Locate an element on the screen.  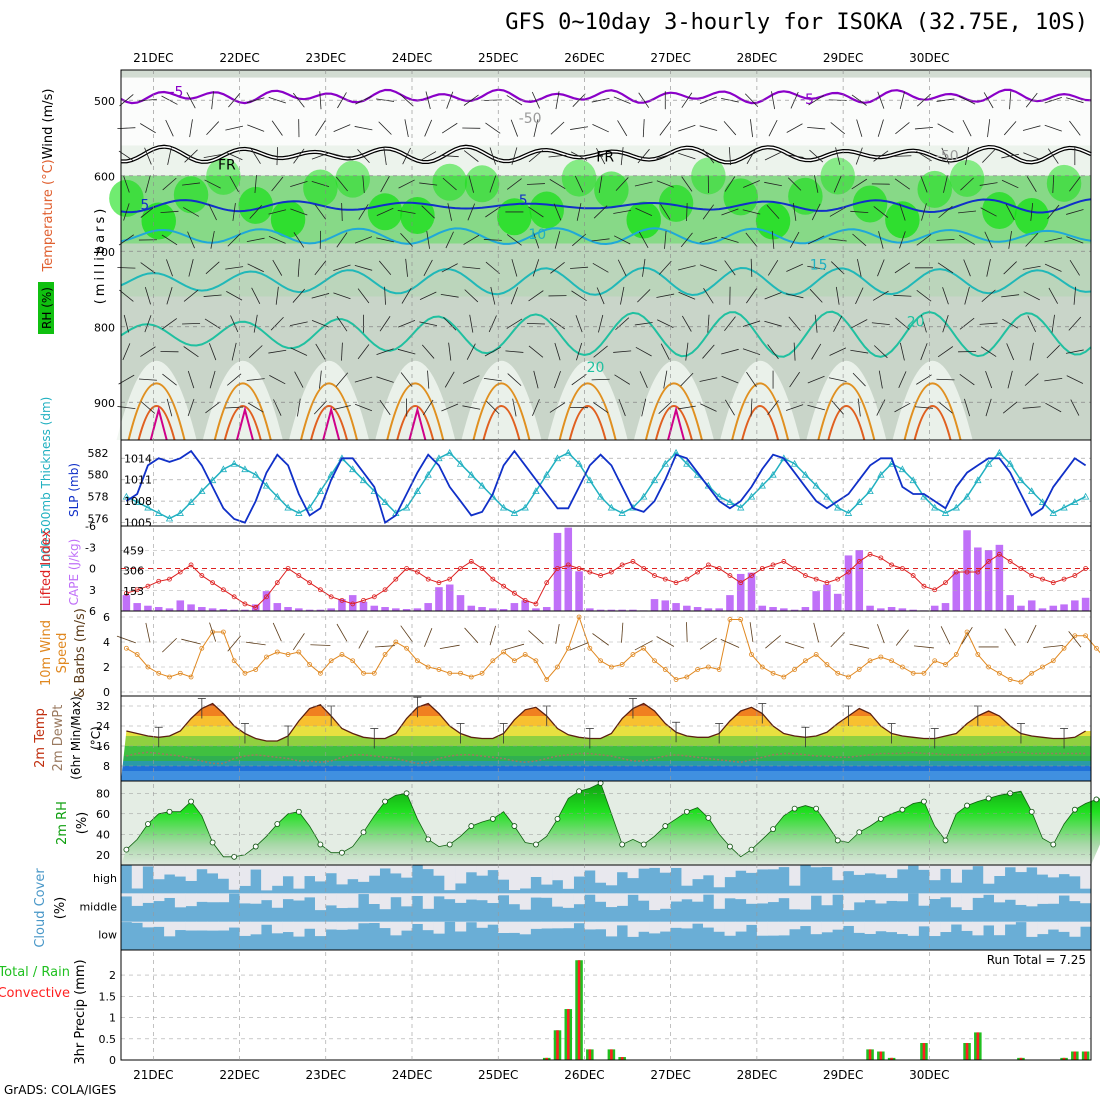
cape-tick: 459 is located at coordinates (133, 550).